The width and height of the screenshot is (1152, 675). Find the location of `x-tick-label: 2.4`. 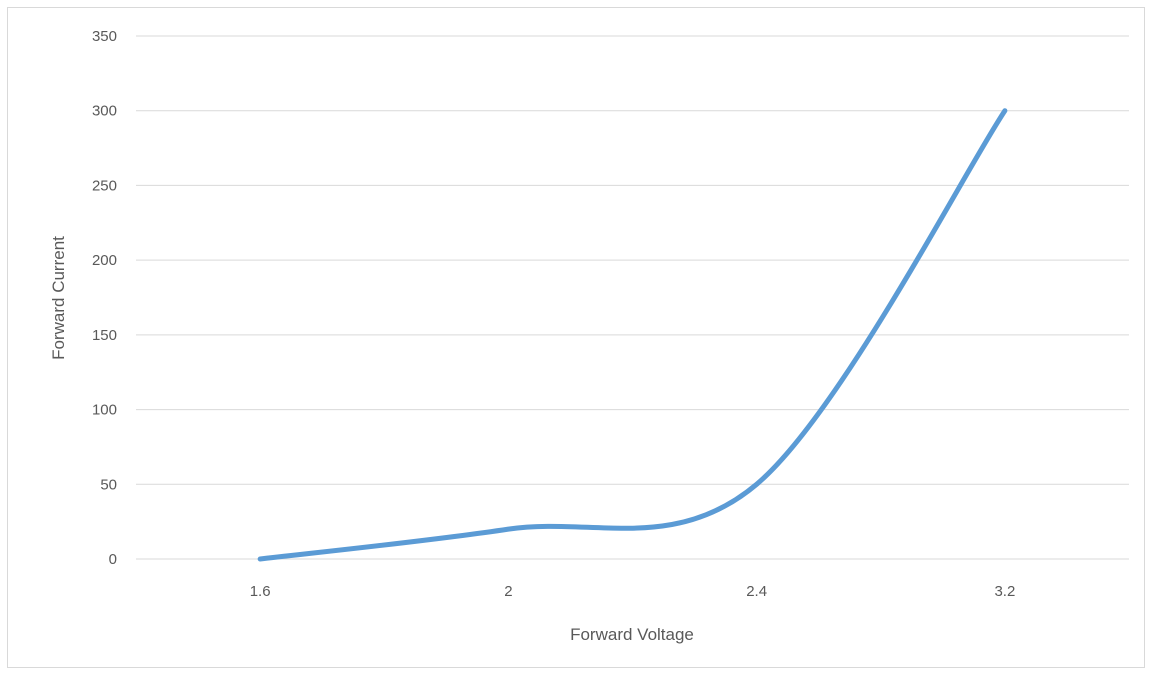

x-tick-label: 2.4 is located at coordinates (756, 591).